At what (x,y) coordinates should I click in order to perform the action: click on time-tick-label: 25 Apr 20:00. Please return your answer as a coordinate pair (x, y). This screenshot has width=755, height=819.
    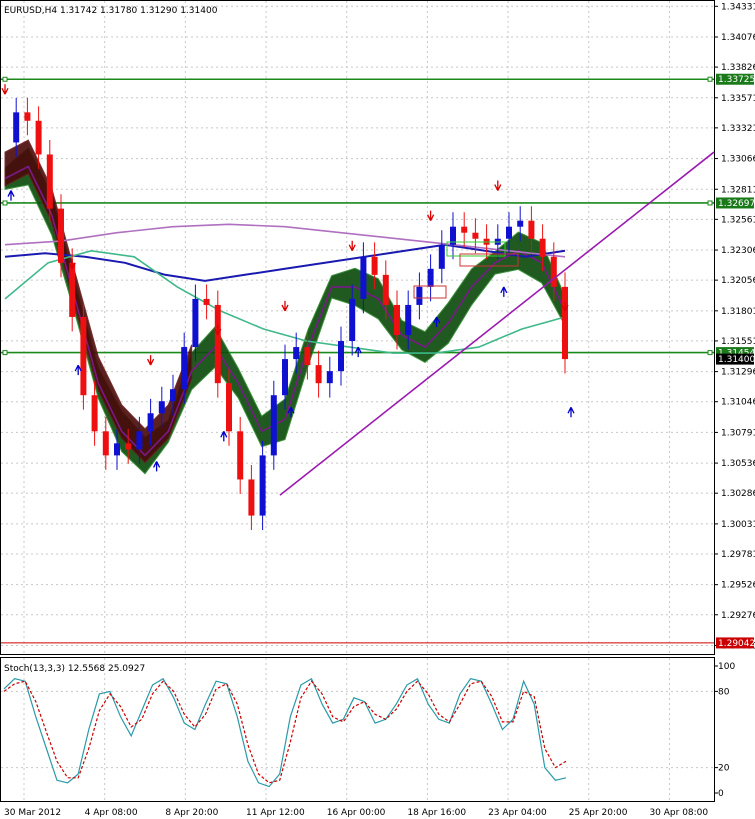
    Looking at the image, I should click on (598, 813).